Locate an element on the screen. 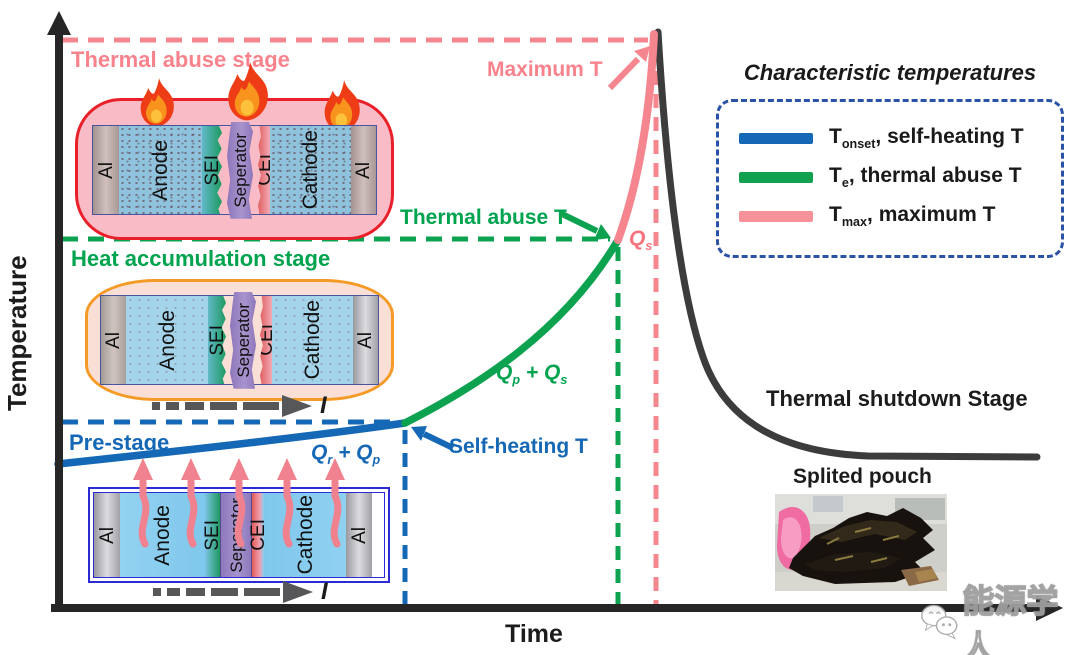 The image size is (1080, 655). legend-title: Characteristic temperatures is located at coordinates (890, 72).